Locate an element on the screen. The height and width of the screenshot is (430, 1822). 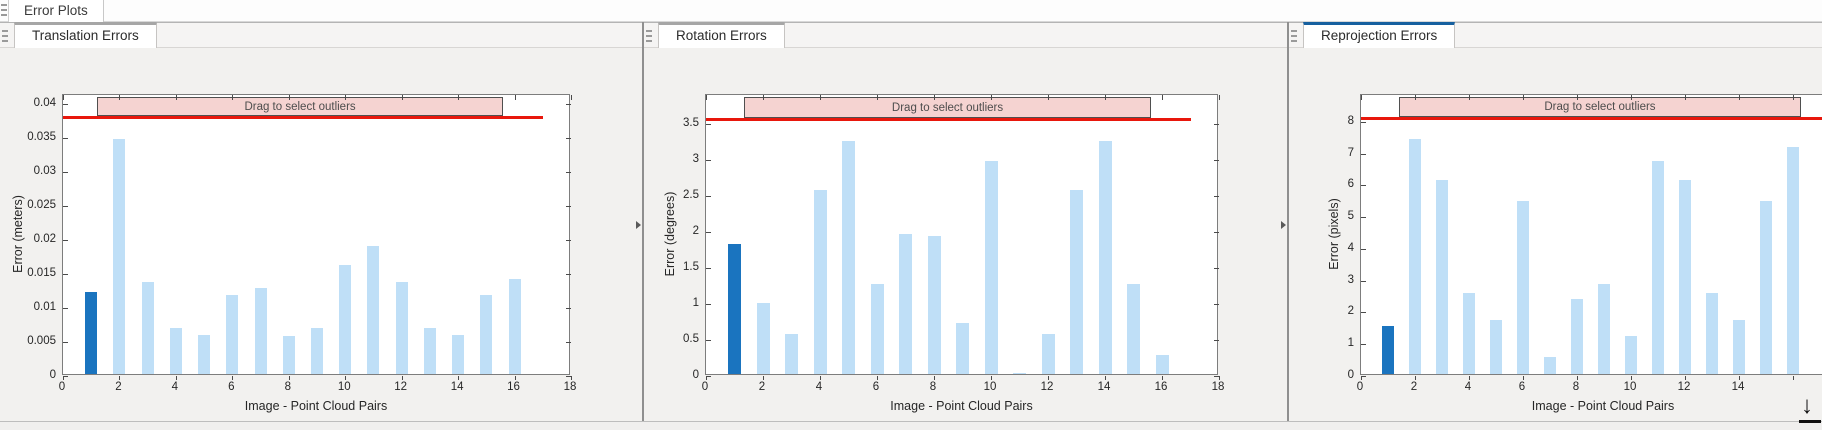
y-axis-title: Error (pixels) is located at coordinates (1334, 233).